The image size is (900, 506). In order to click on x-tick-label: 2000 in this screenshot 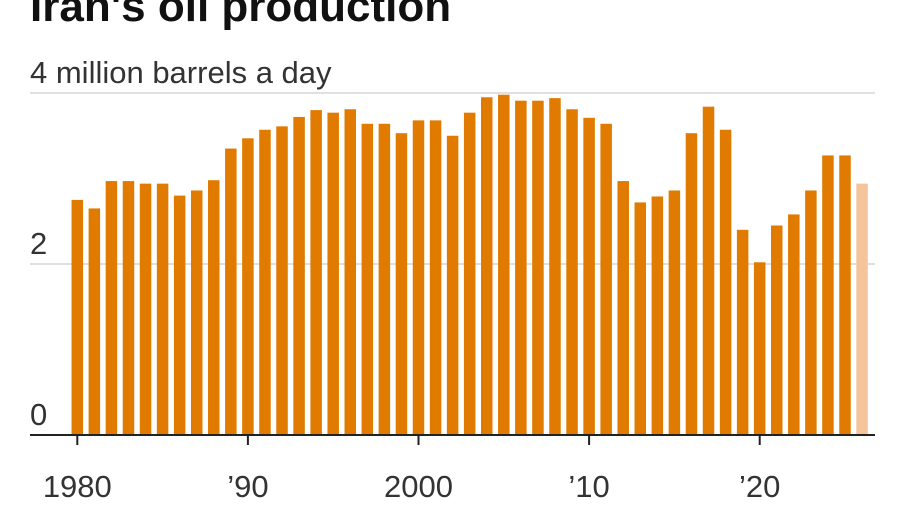, I will do `click(418, 486)`.